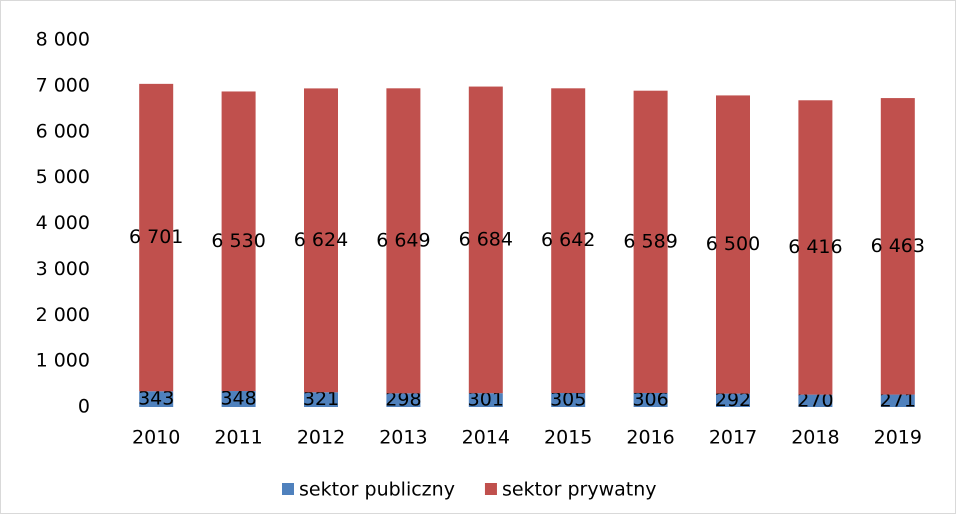 The image size is (957, 515). I want to click on data-label: 6 500, so click(733, 244).